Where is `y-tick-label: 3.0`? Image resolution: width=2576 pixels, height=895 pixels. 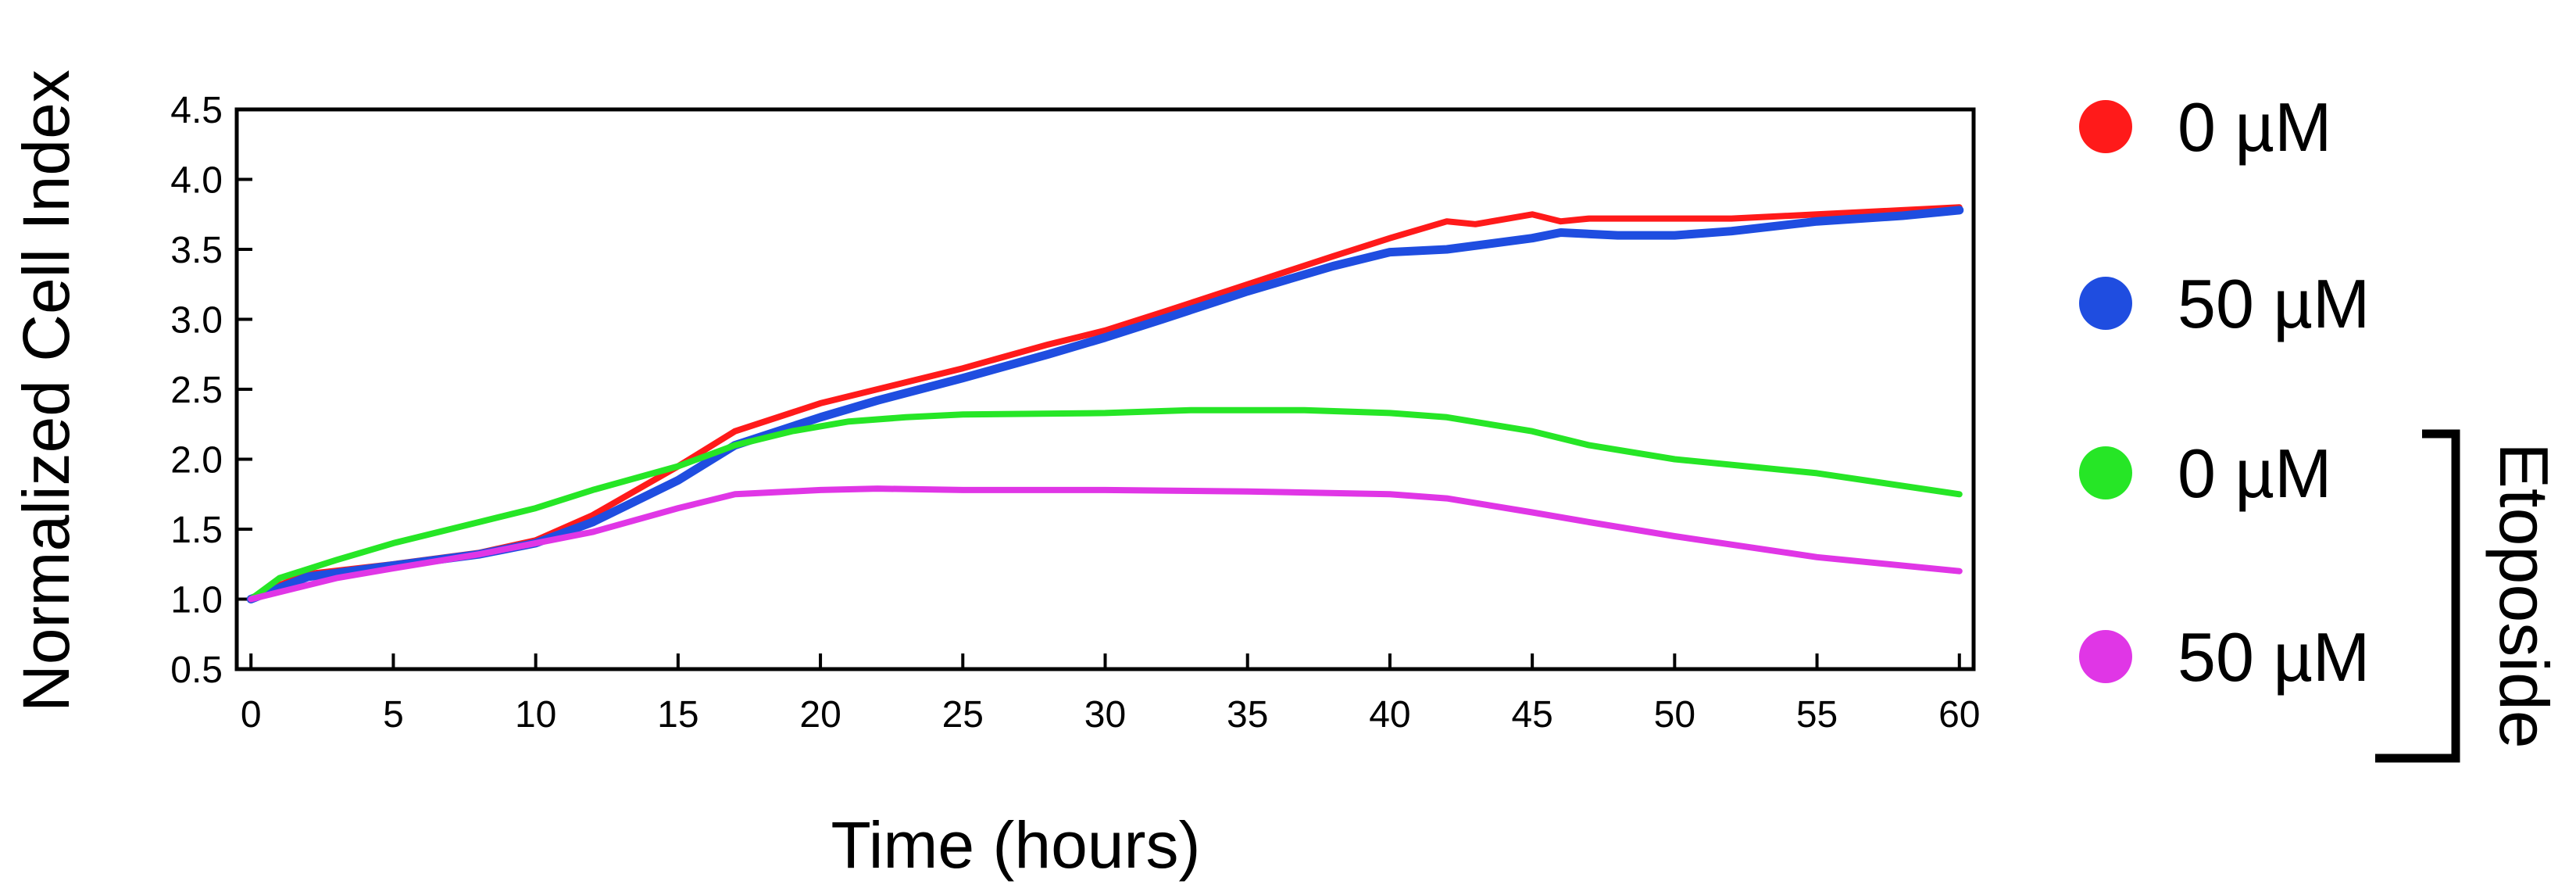 y-tick-label: 3.0 is located at coordinates (197, 321).